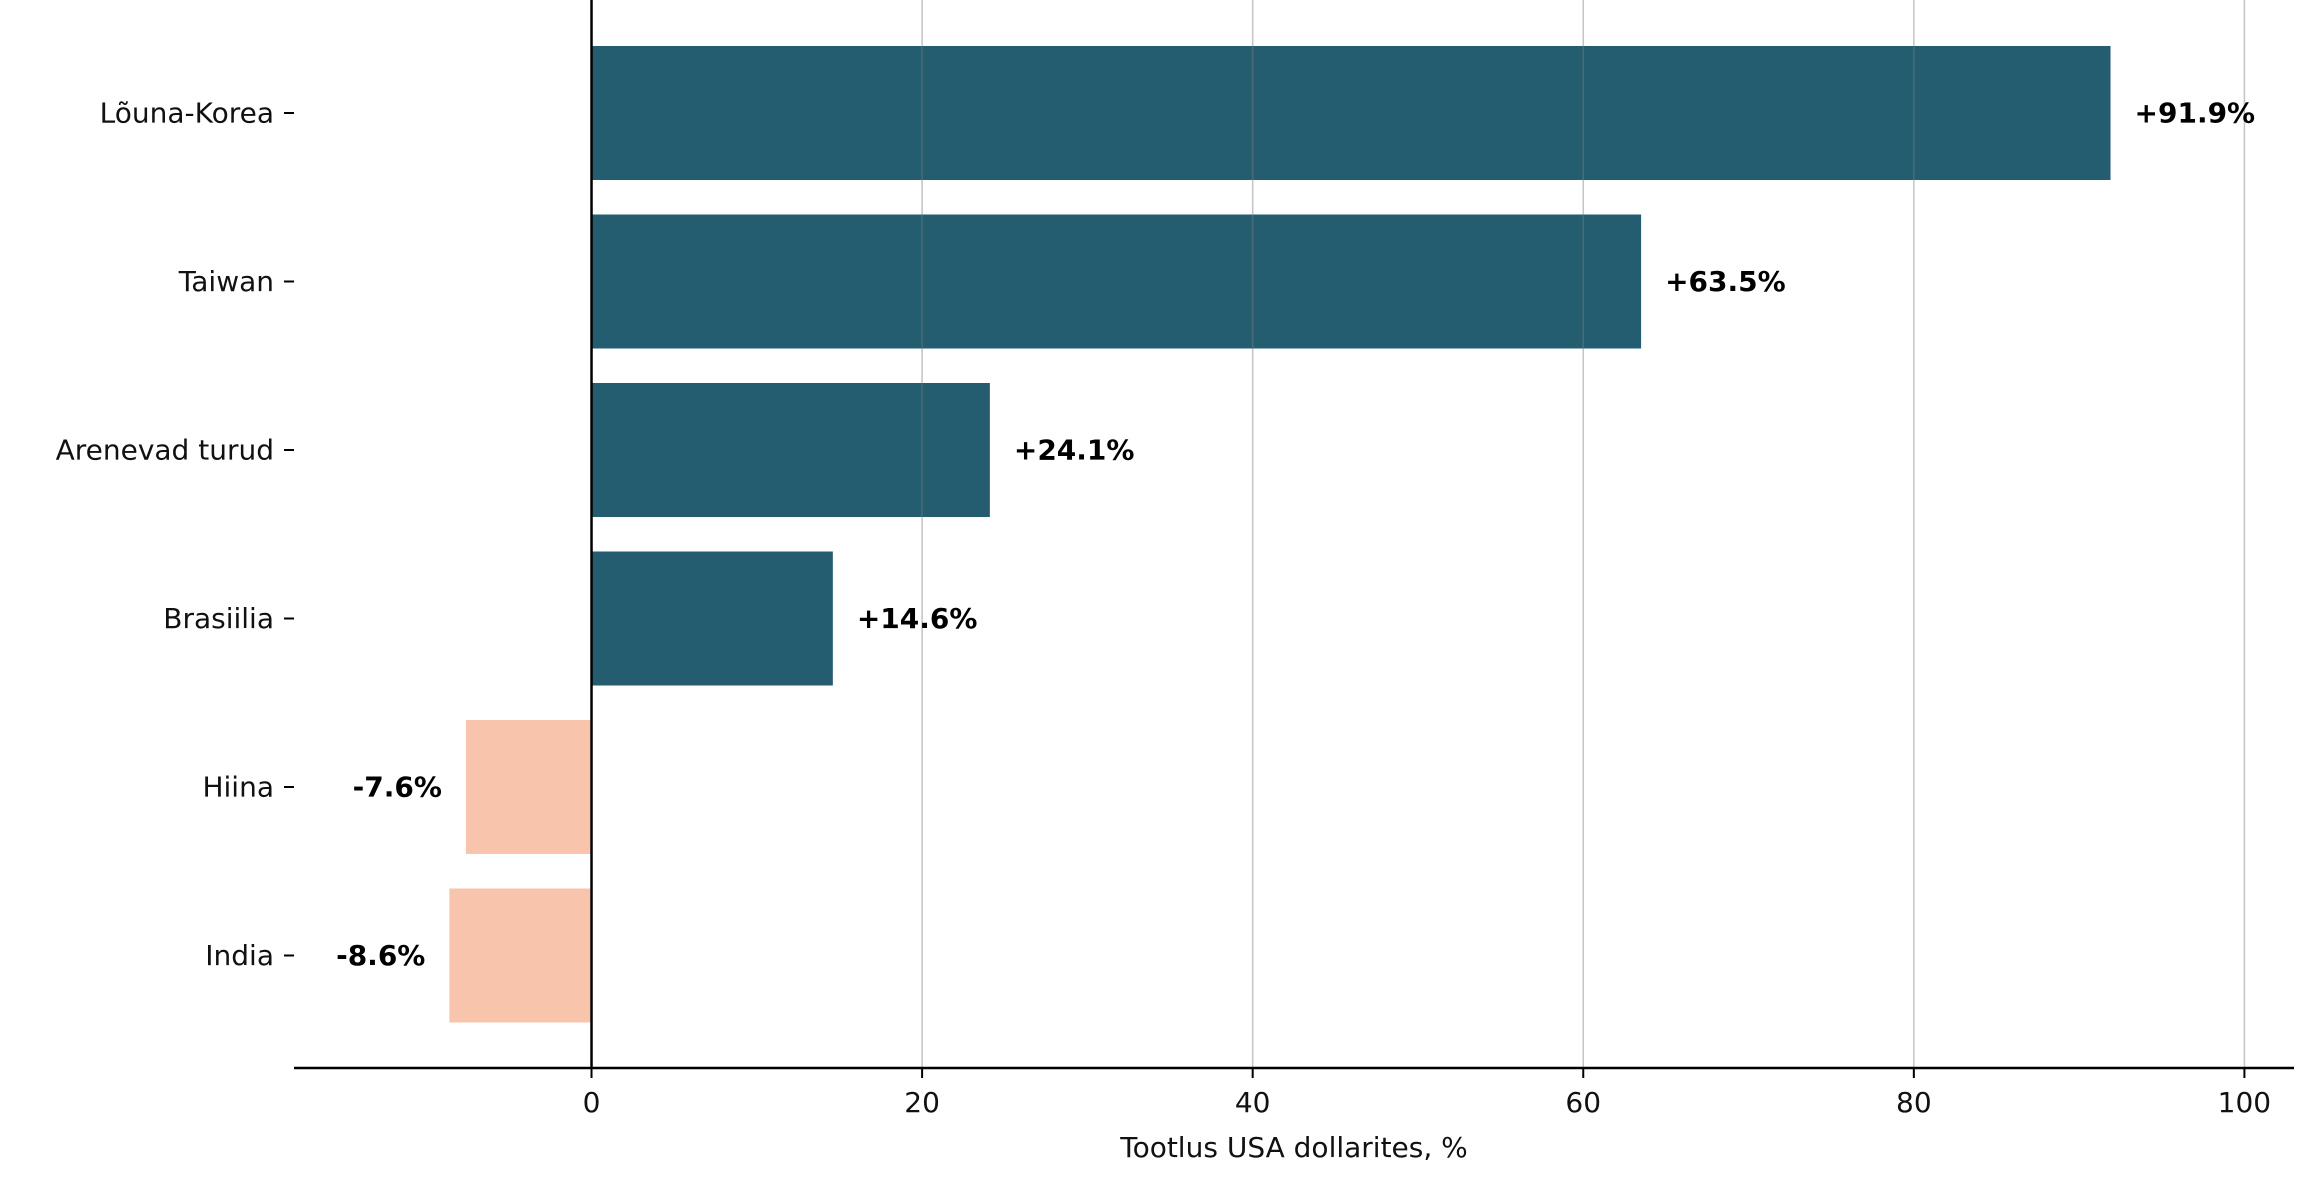 This screenshot has height=1178, width=2310. Describe the element at coordinates (187, 113) in the screenshot. I see `category-label-0: Lõuna-Korea` at that location.